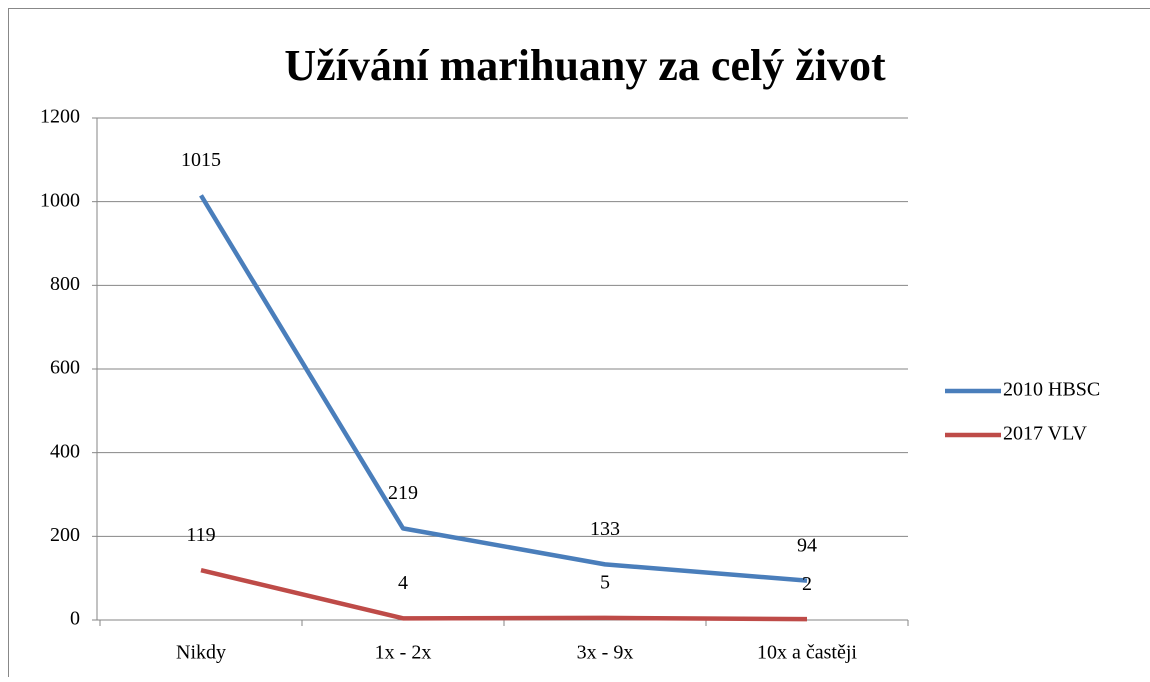  What do you see at coordinates (807, 653) in the screenshot?
I see `x-tick-label: 10x a častěji` at bounding box center [807, 653].